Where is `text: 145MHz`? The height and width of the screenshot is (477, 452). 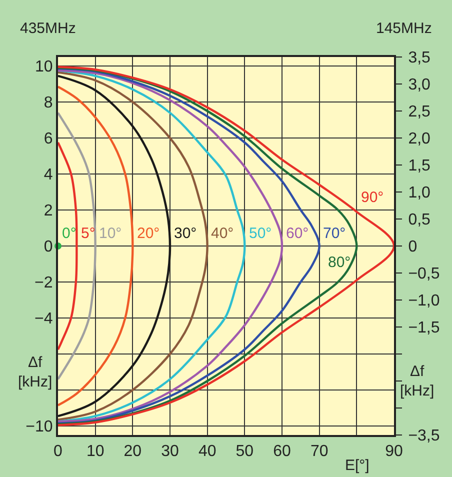 text: 145MHz is located at coordinates (404, 28).